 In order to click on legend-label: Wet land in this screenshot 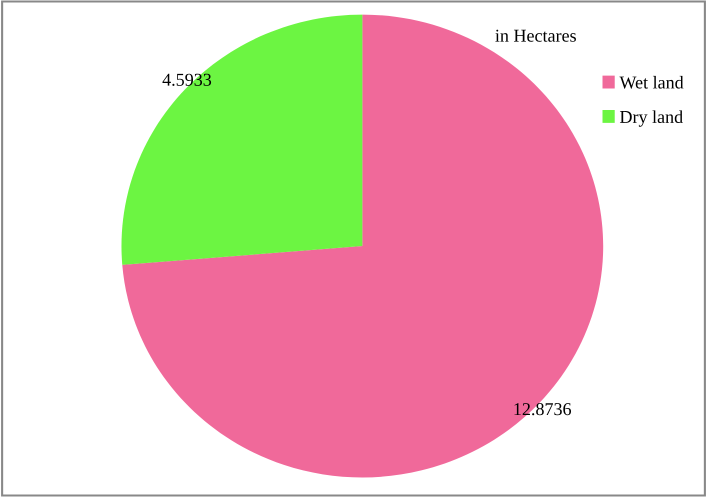, I will do `click(651, 82)`.